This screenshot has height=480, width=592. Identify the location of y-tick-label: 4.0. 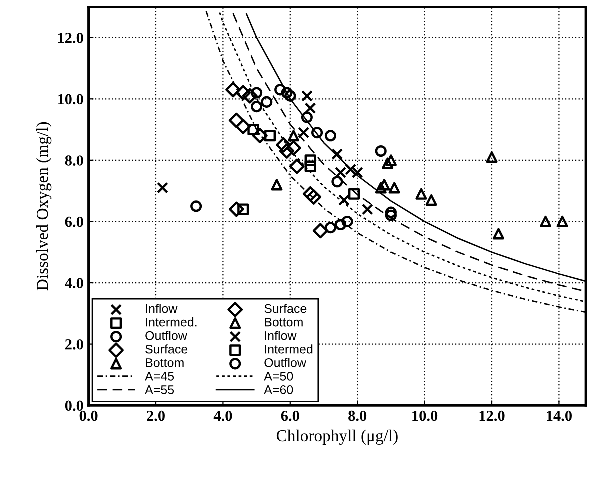
(74, 283).